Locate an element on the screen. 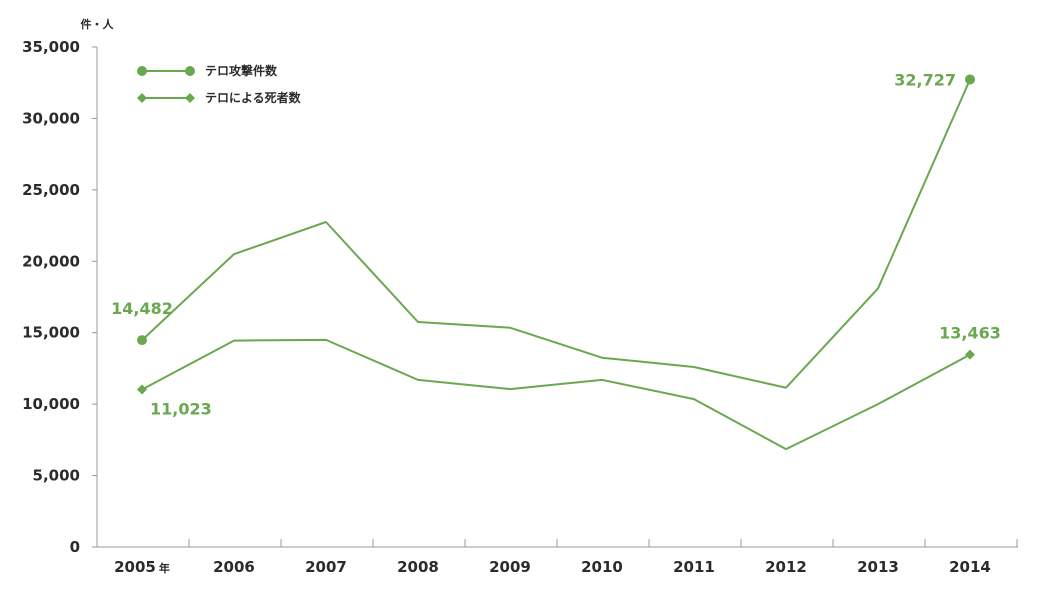 Image resolution: width=1038 pixels, height=595 pixels. y-tick-label: 5,000 is located at coordinates (56, 476).